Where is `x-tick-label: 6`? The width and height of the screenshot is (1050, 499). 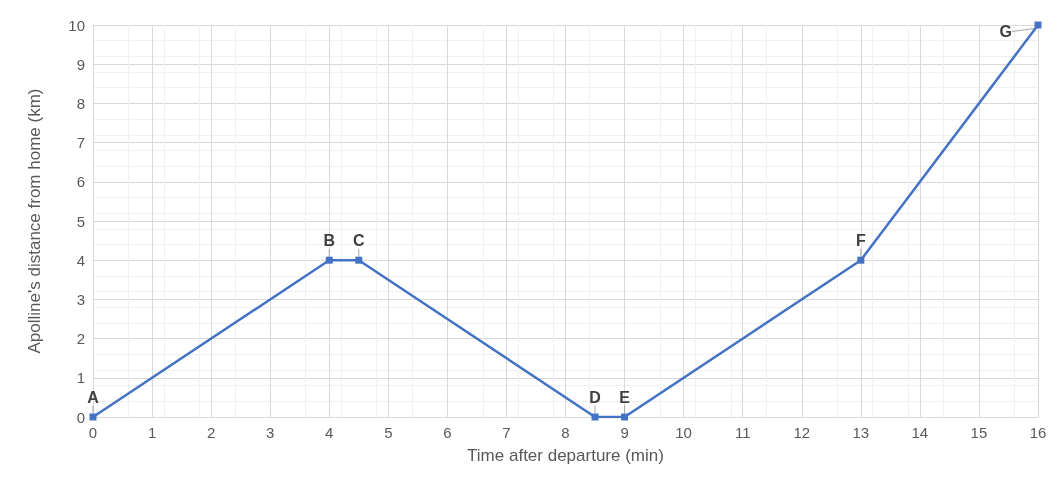 x-tick-label: 6 is located at coordinates (447, 432).